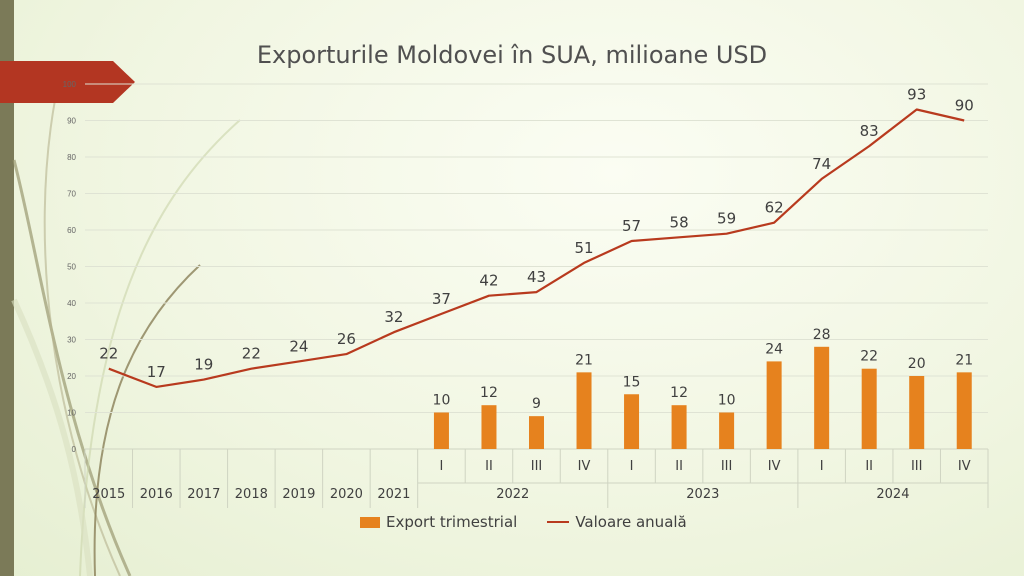 Image resolution: width=1024 pixels, height=576 pixels. Describe the element at coordinates (108, 494) in the screenshot. I see `x-tick-label: 2015` at that location.